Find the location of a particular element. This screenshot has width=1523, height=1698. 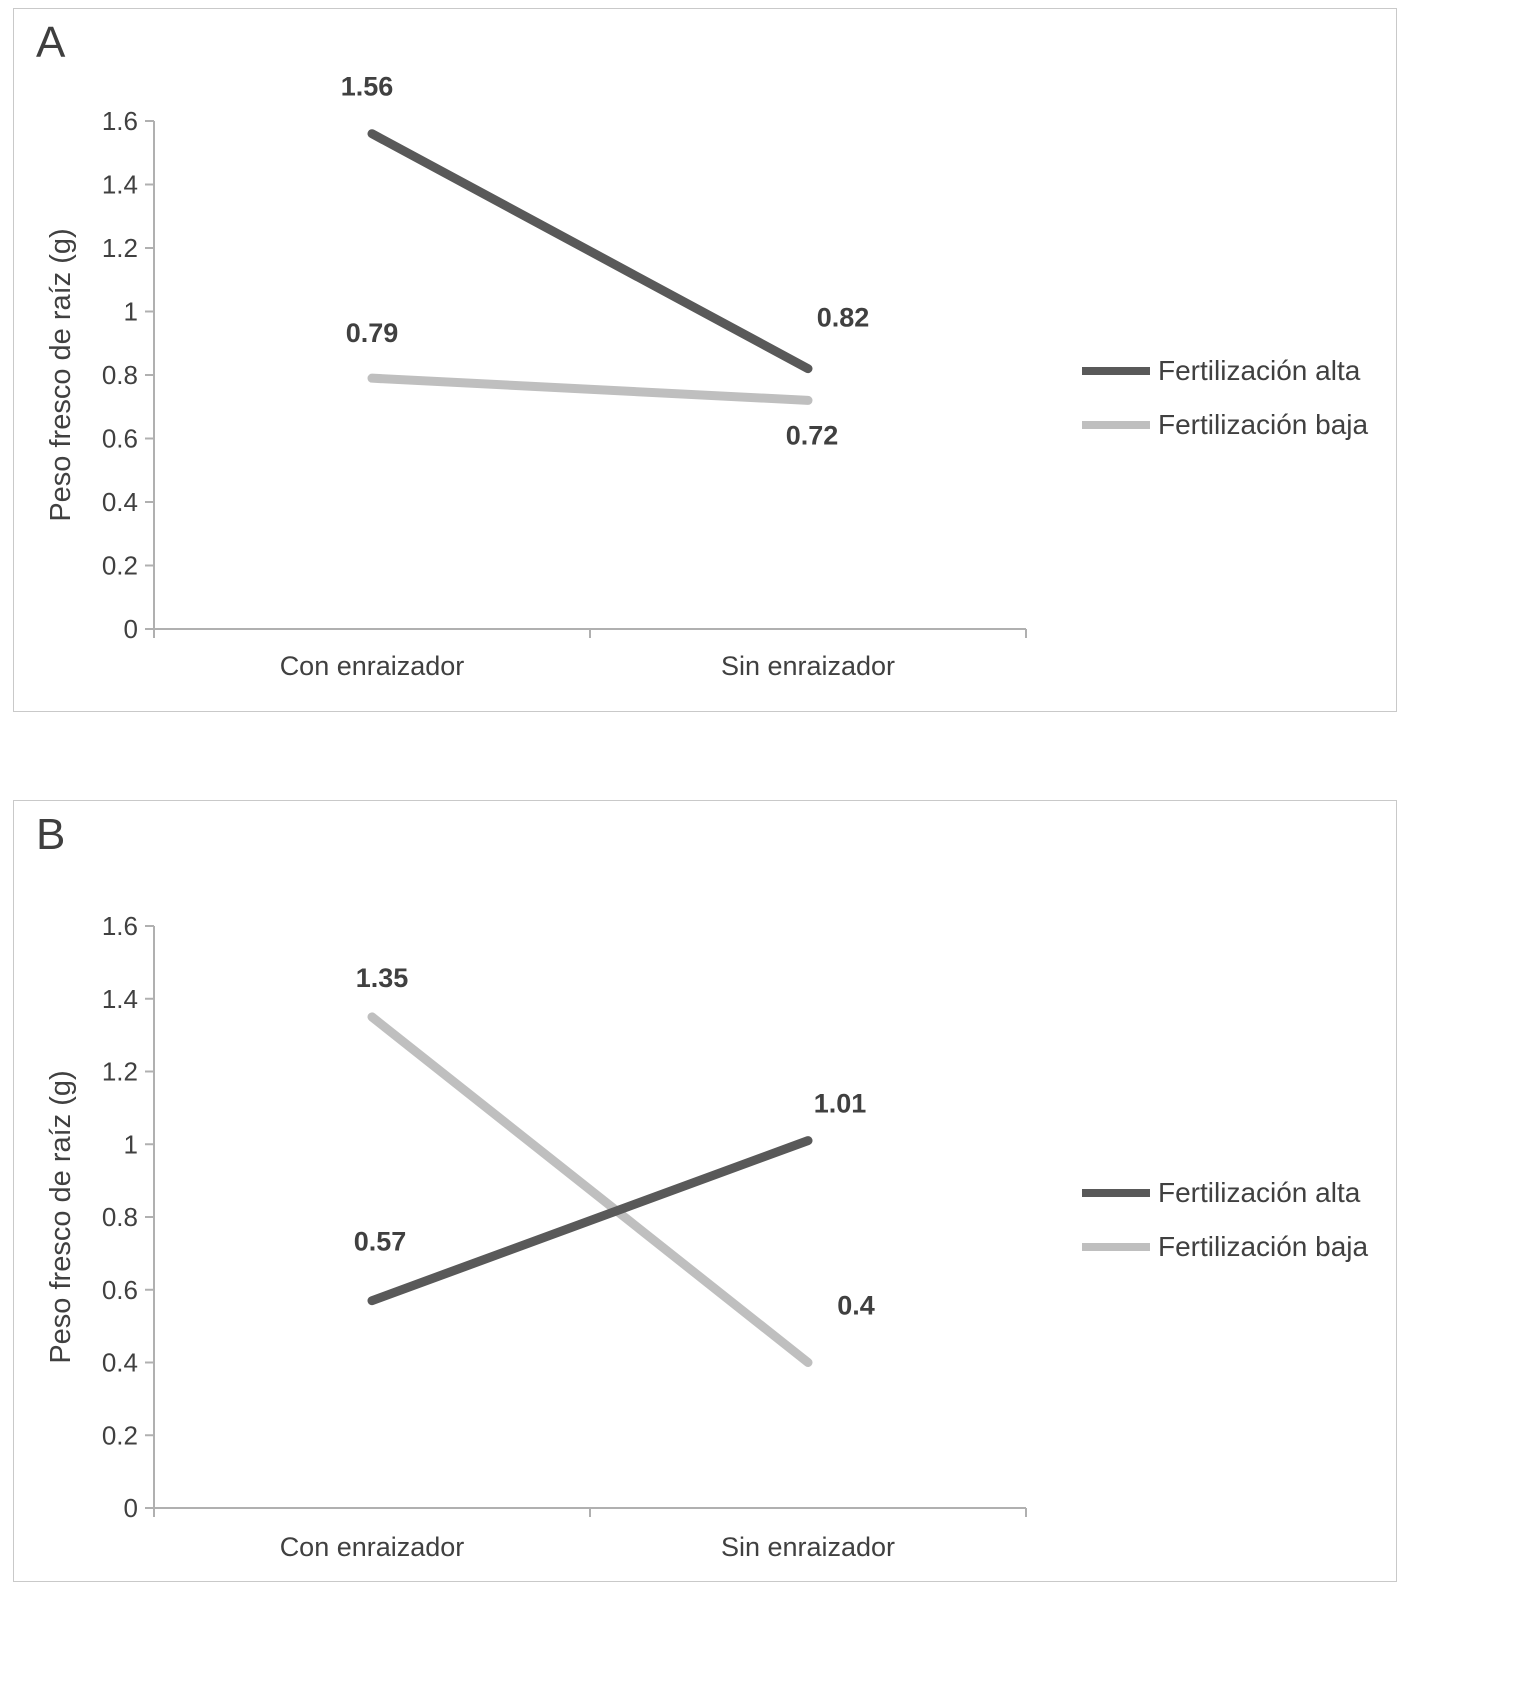

data-label: 1.01 is located at coordinates (840, 1104).